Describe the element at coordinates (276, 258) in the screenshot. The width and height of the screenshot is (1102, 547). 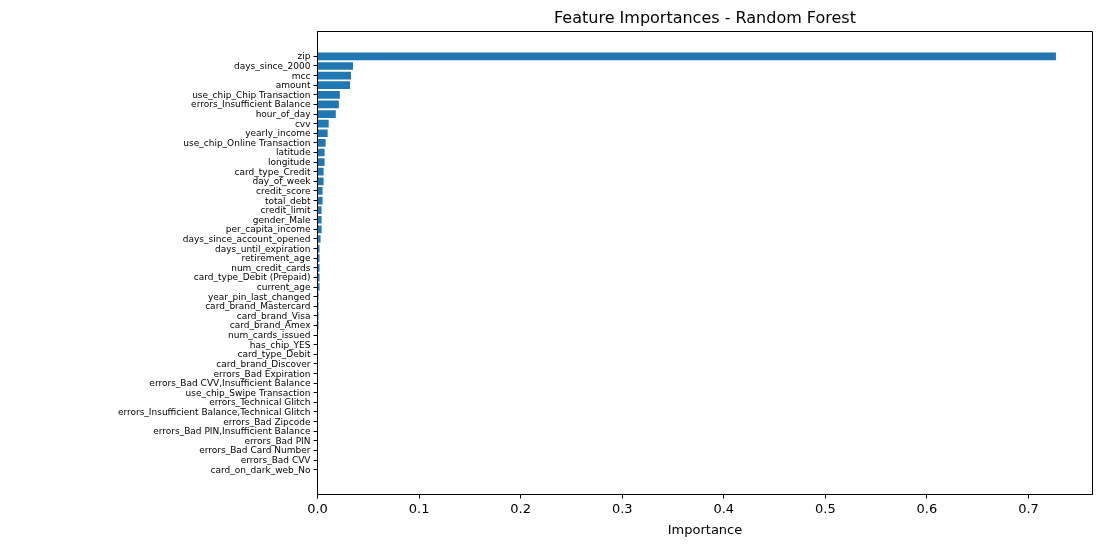
I see `y-tick-label: retirement_age` at that location.